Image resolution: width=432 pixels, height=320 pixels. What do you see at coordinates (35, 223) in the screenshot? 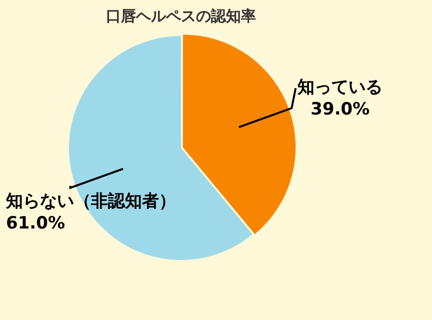
I see `data-label: 61.0%` at bounding box center [35, 223].